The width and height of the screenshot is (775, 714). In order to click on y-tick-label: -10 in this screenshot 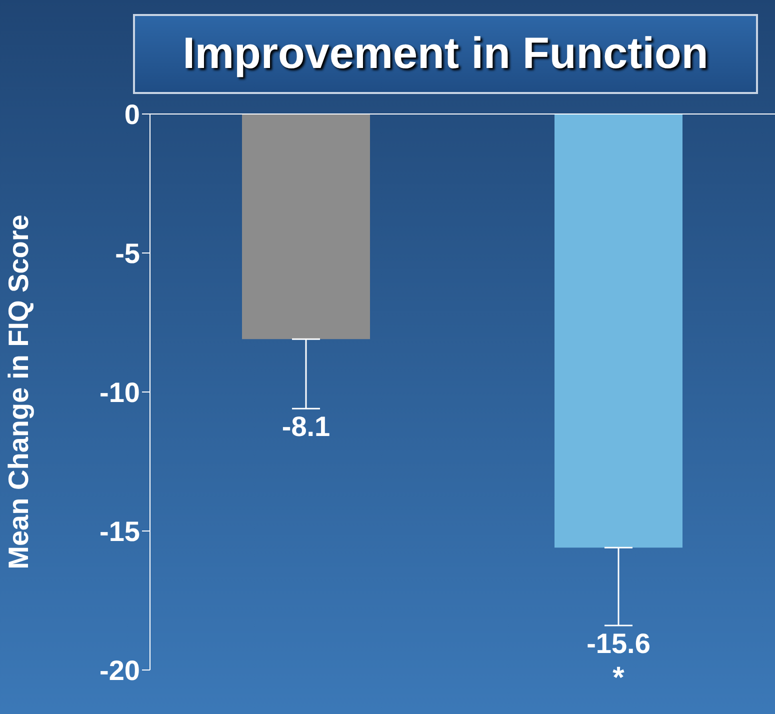, I will do `click(120, 392)`.